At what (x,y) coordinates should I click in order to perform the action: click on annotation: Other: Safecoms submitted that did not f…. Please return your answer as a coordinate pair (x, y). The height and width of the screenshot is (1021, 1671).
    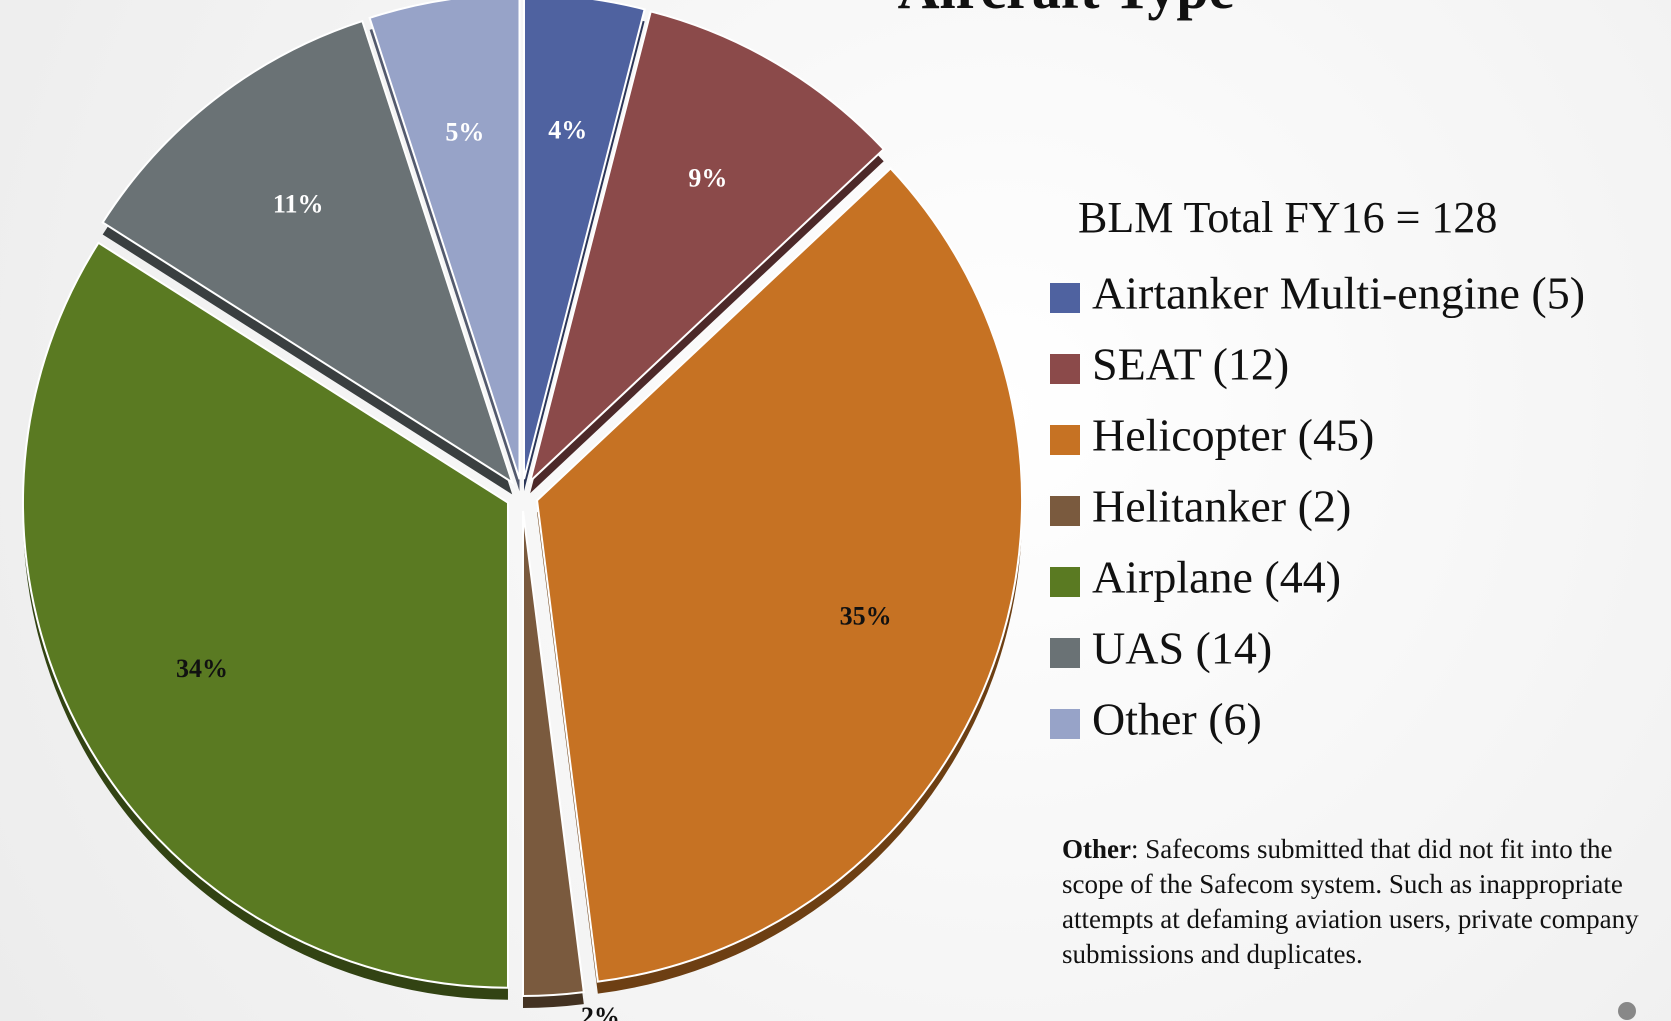
    Looking at the image, I should click on (1362, 902).